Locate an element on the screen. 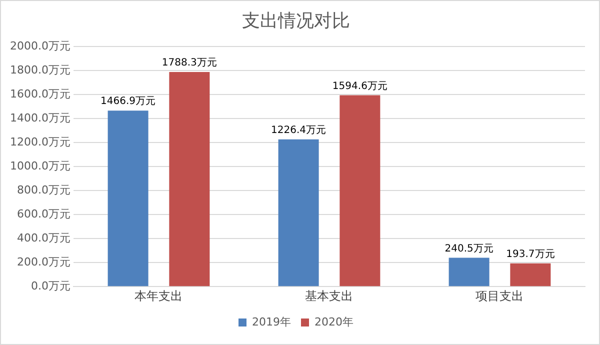 The width and height of the screenshot is (600, 345). data-label: 193.7万元 is located at coordinates (530, 254).